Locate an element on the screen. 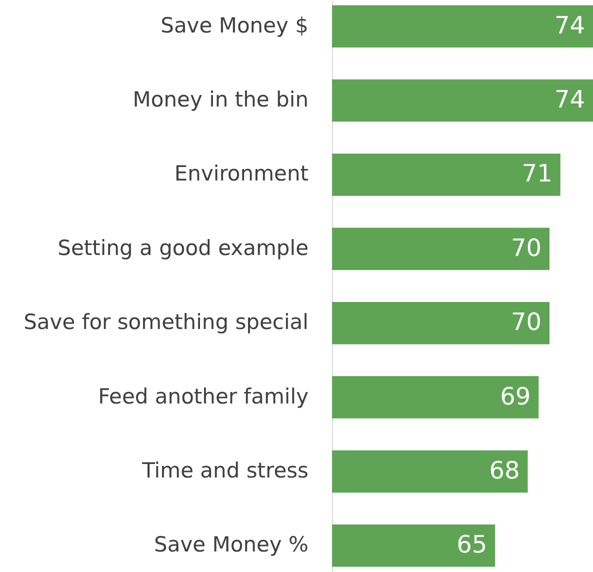  y-tick-label: Time and stress is located at coordinates (224, 470).